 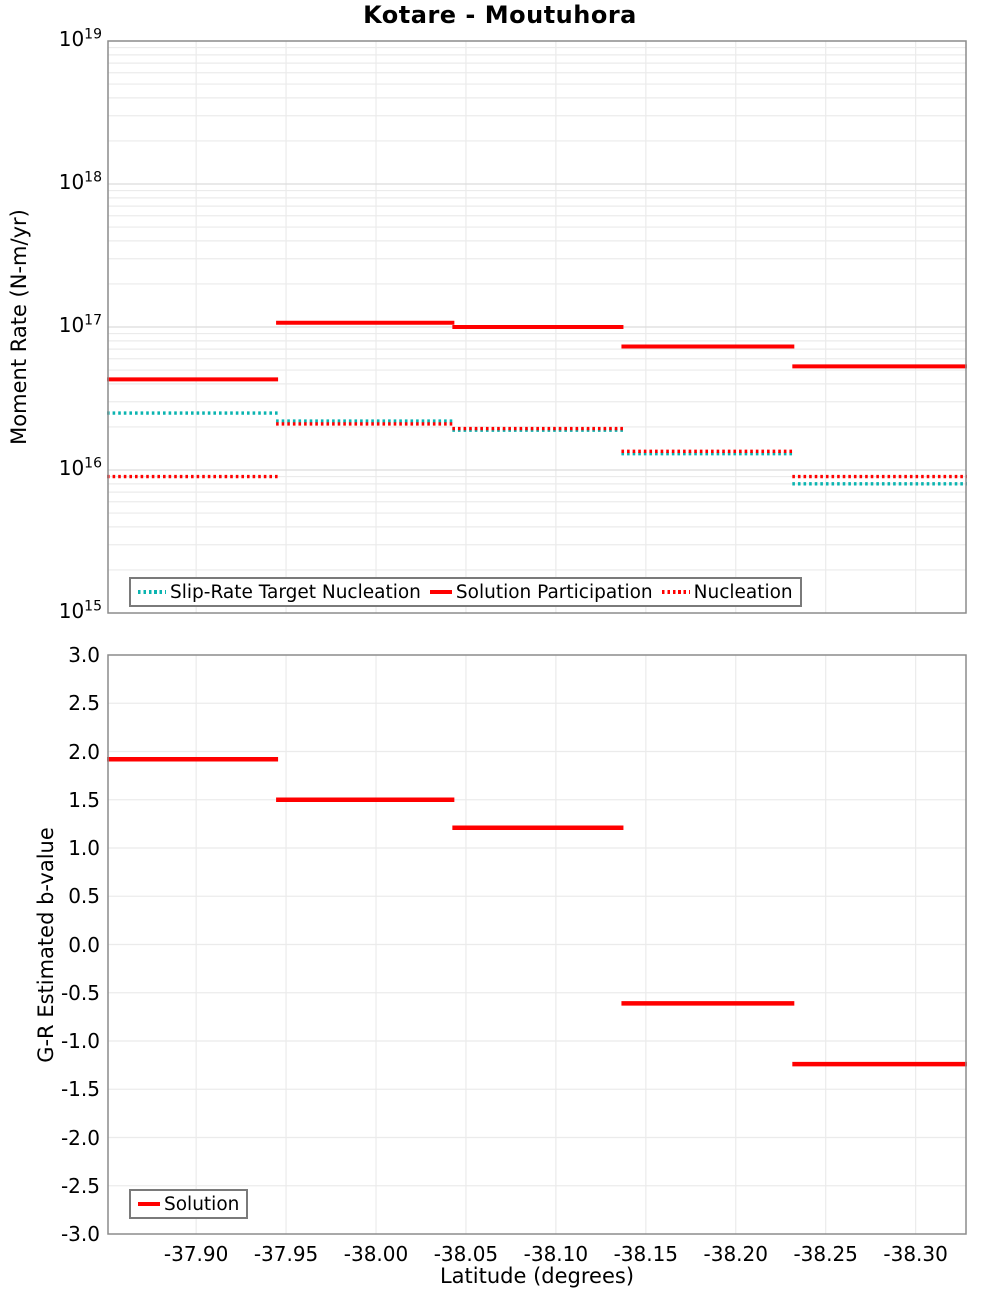 What do you see at coordinates (554, 592) in the screenshot?
I see `legend-label: Solution Participation` at bounding box center [554, 592].